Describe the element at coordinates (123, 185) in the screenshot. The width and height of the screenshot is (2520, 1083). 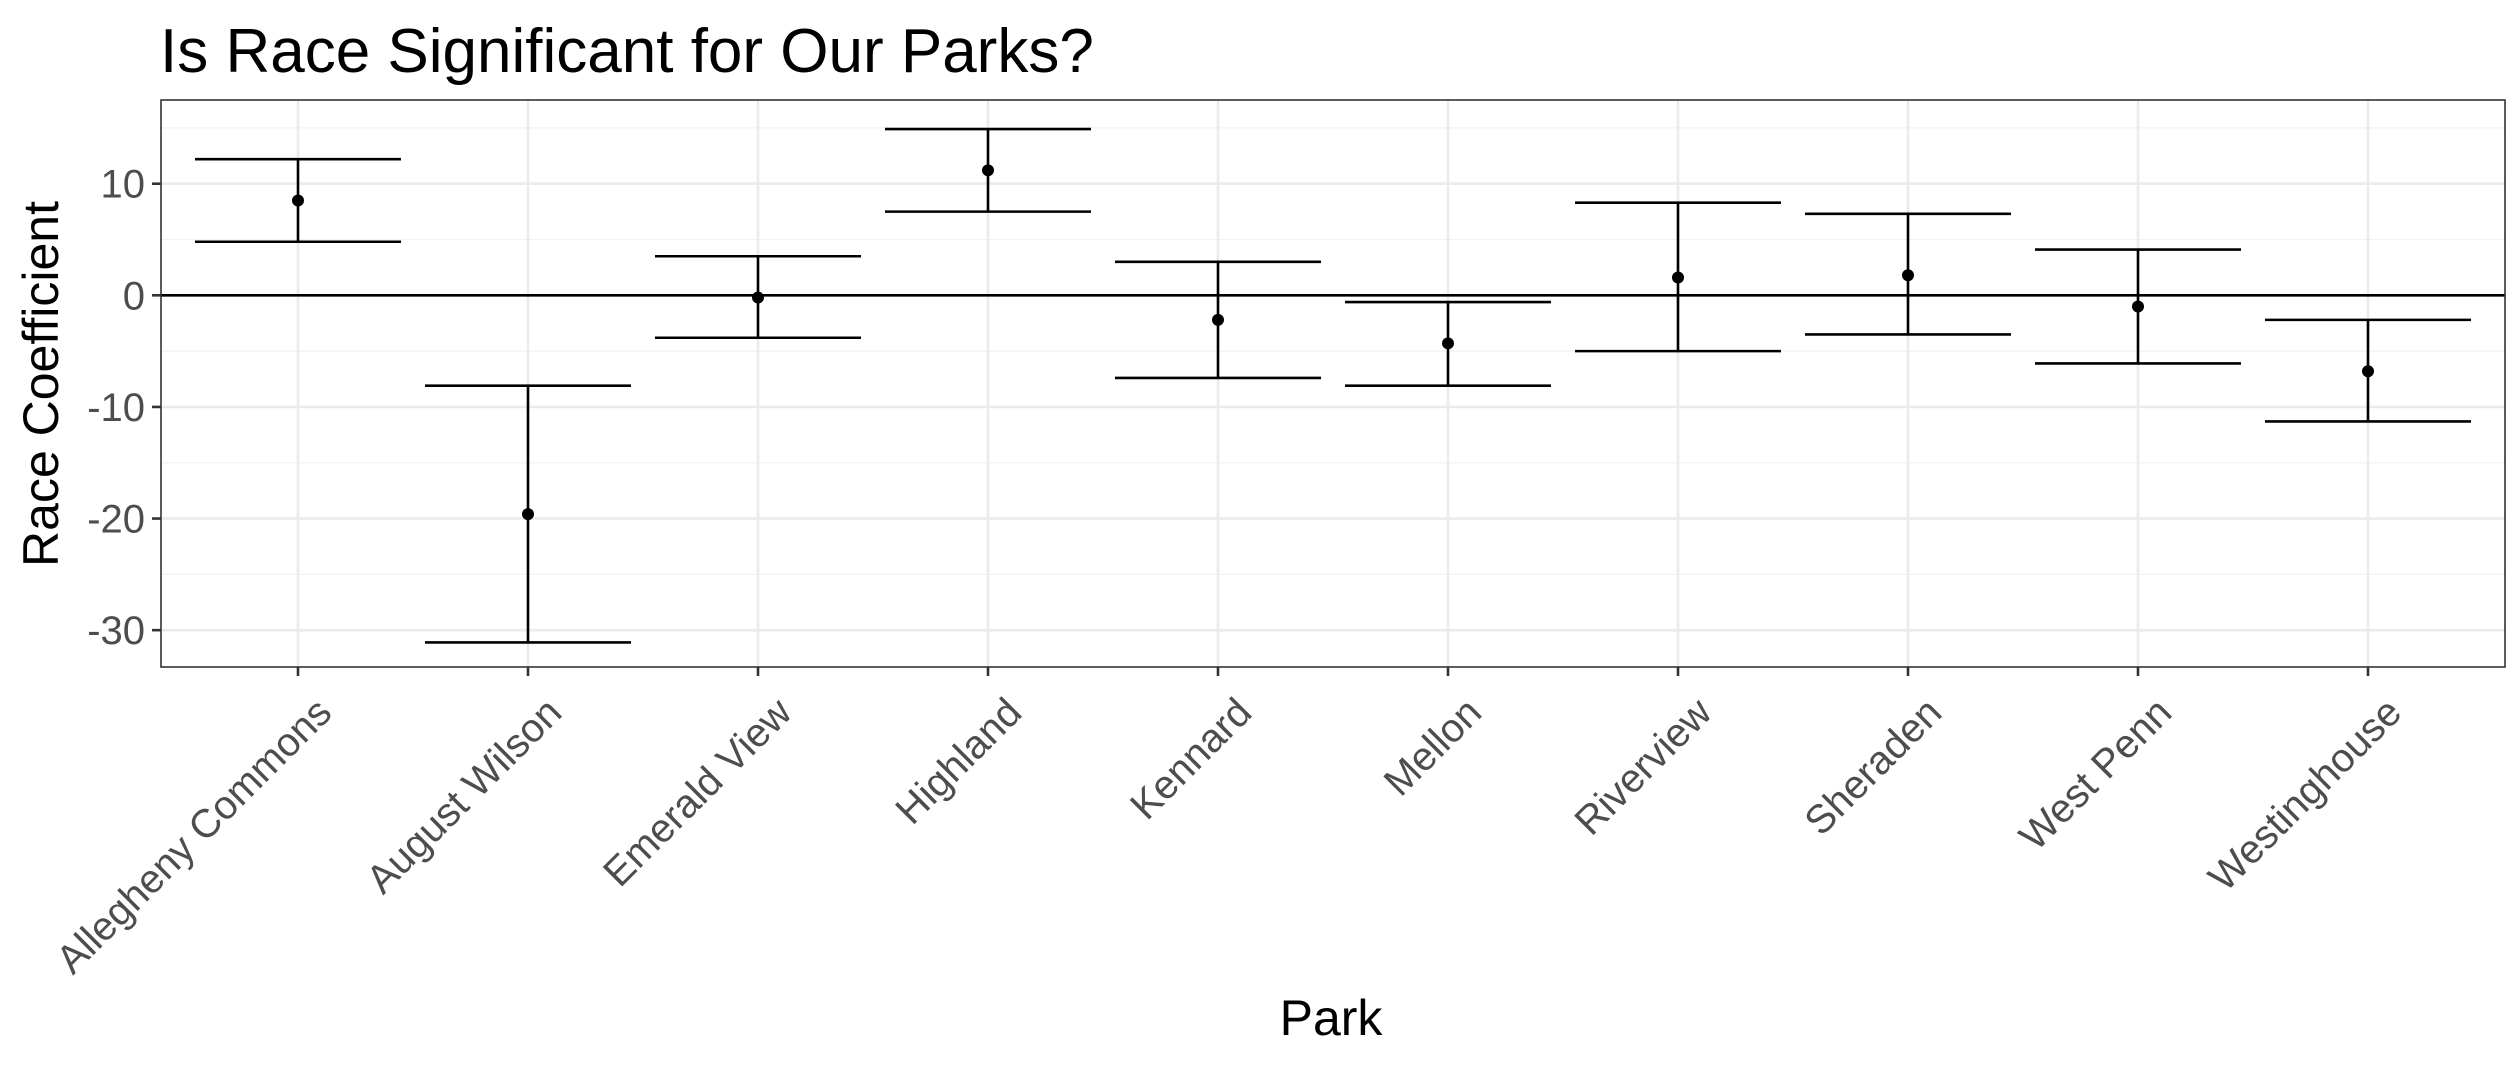
I see `y-tick-label: 10` at that location.